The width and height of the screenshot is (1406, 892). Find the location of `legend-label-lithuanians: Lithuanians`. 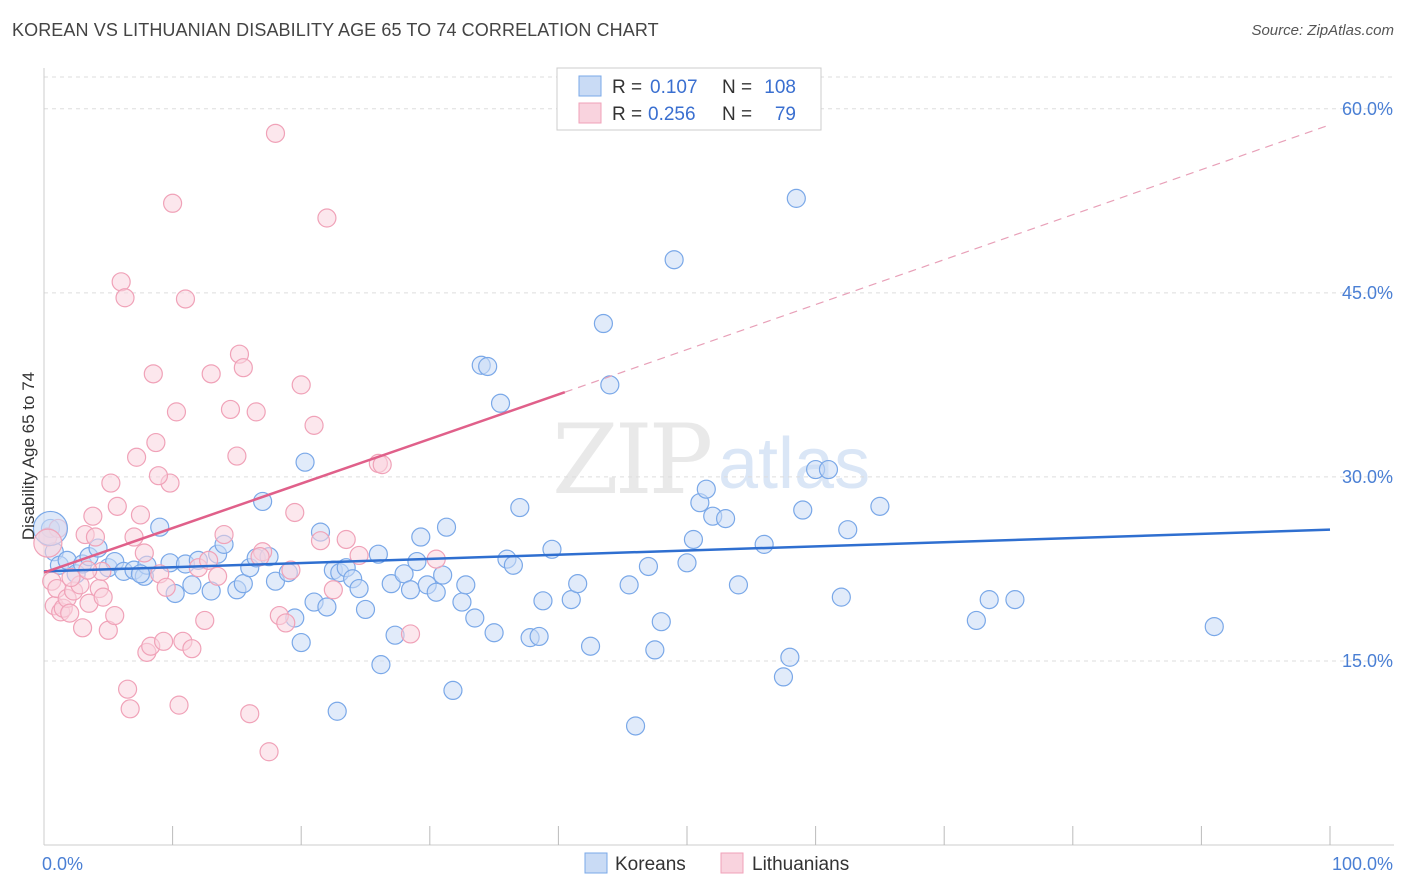

legend-label-lithuanians: Lithuanians is located at coordinates (800, 864).